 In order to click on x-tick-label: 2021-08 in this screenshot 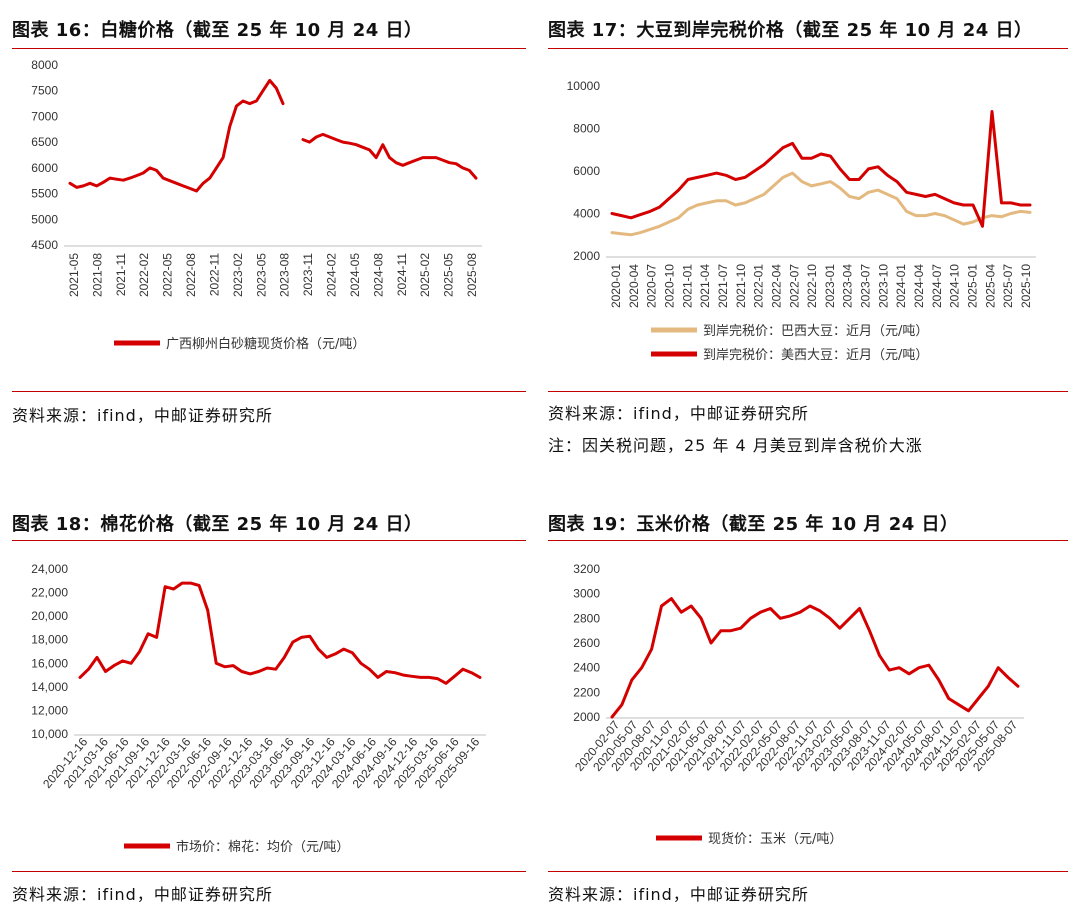, I will do `click(97, 275)`.